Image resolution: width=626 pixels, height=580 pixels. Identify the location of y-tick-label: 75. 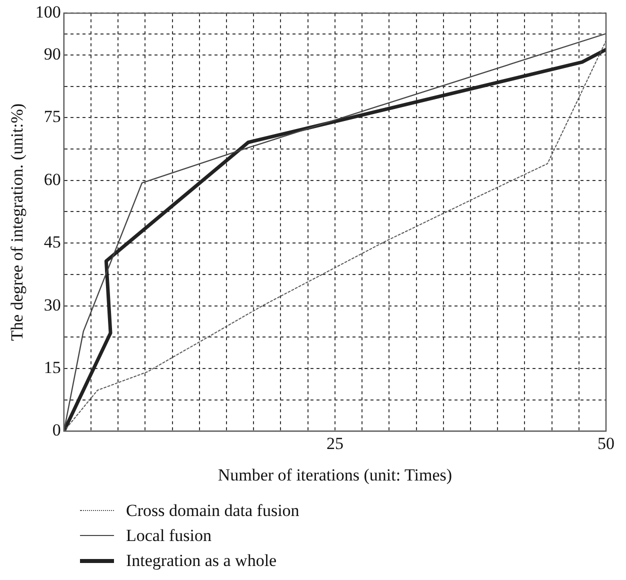
(52, 116).